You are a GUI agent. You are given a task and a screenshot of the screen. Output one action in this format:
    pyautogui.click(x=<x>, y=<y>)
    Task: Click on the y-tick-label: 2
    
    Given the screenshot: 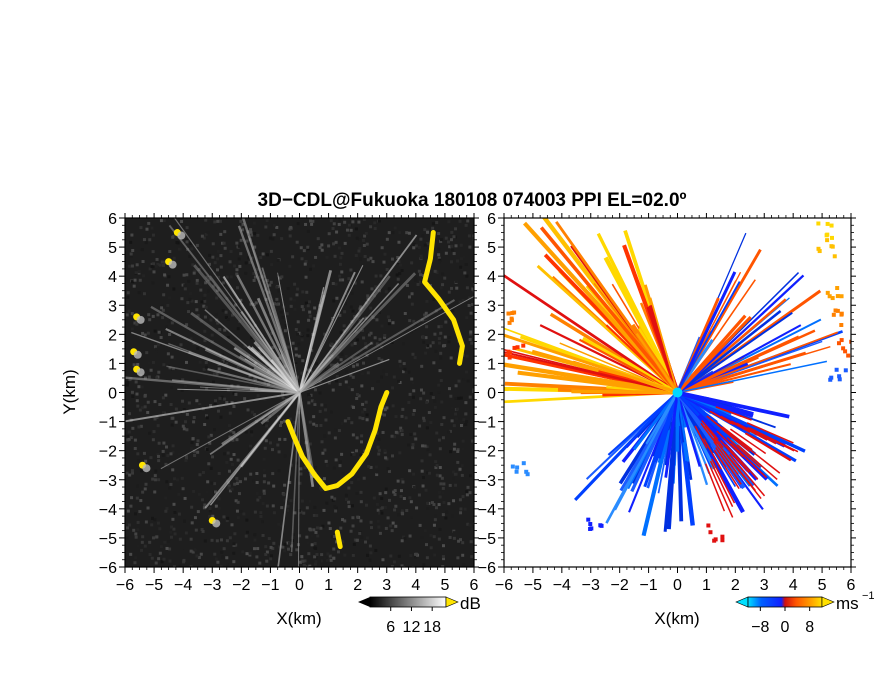 What is the action you would take?
    pyautogui.click(x=491, y=335)
    